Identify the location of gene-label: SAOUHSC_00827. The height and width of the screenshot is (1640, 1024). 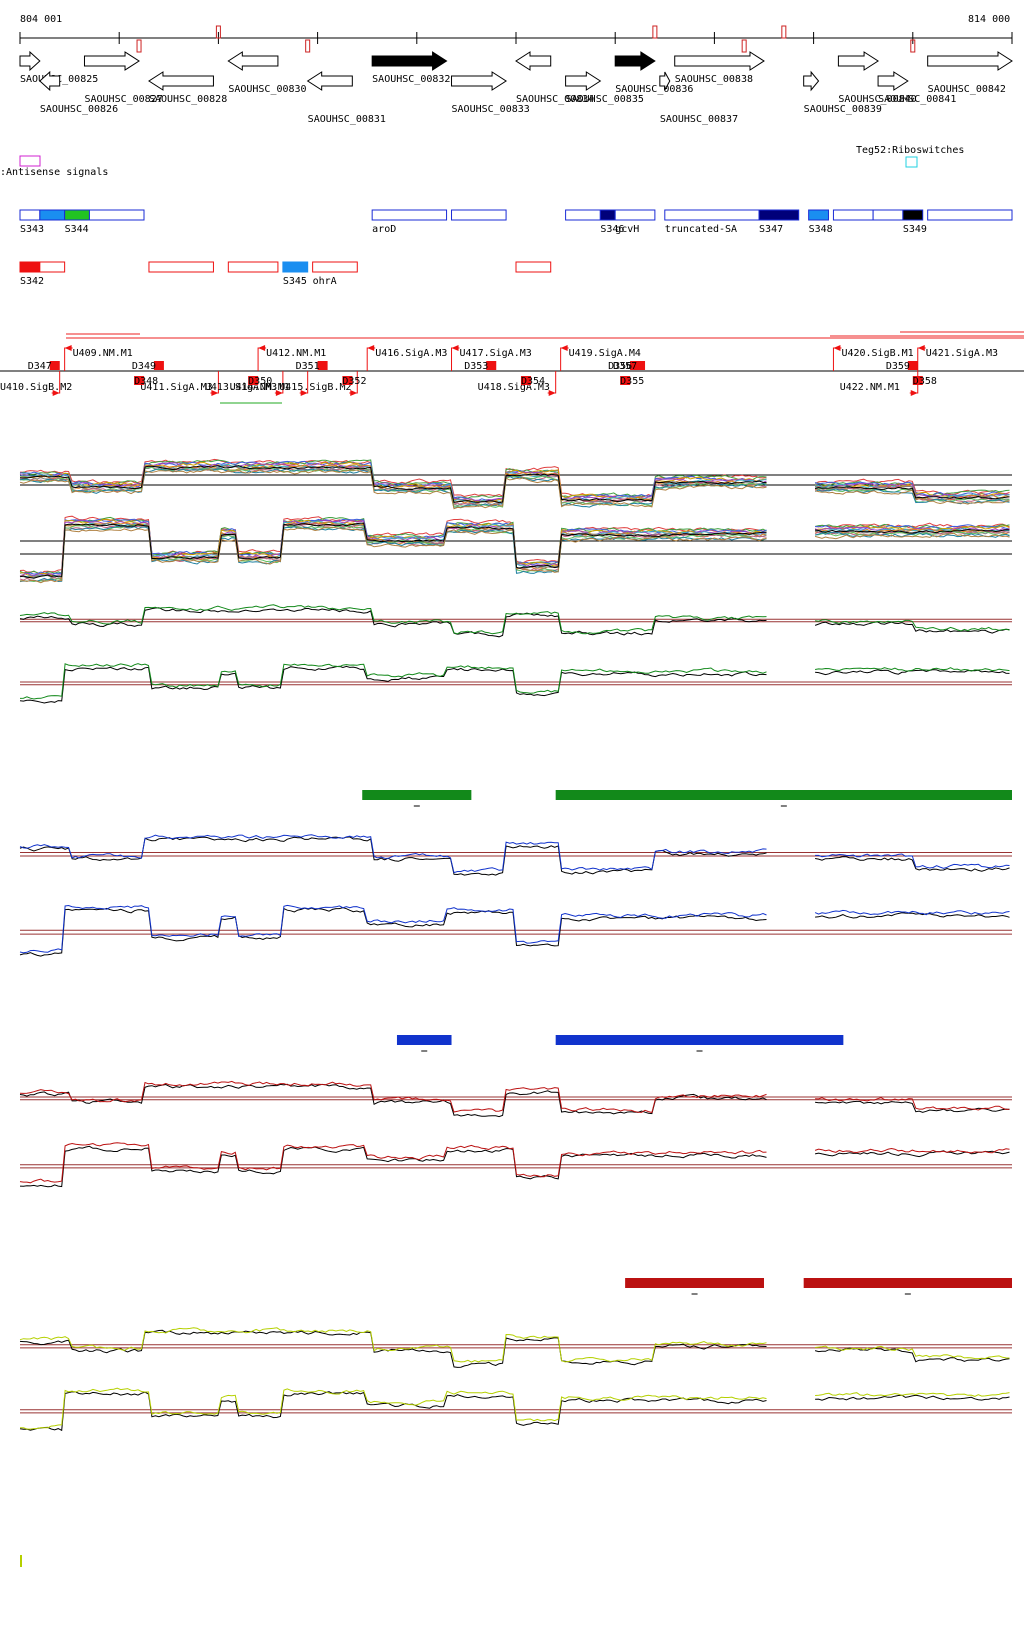
(123, 99).